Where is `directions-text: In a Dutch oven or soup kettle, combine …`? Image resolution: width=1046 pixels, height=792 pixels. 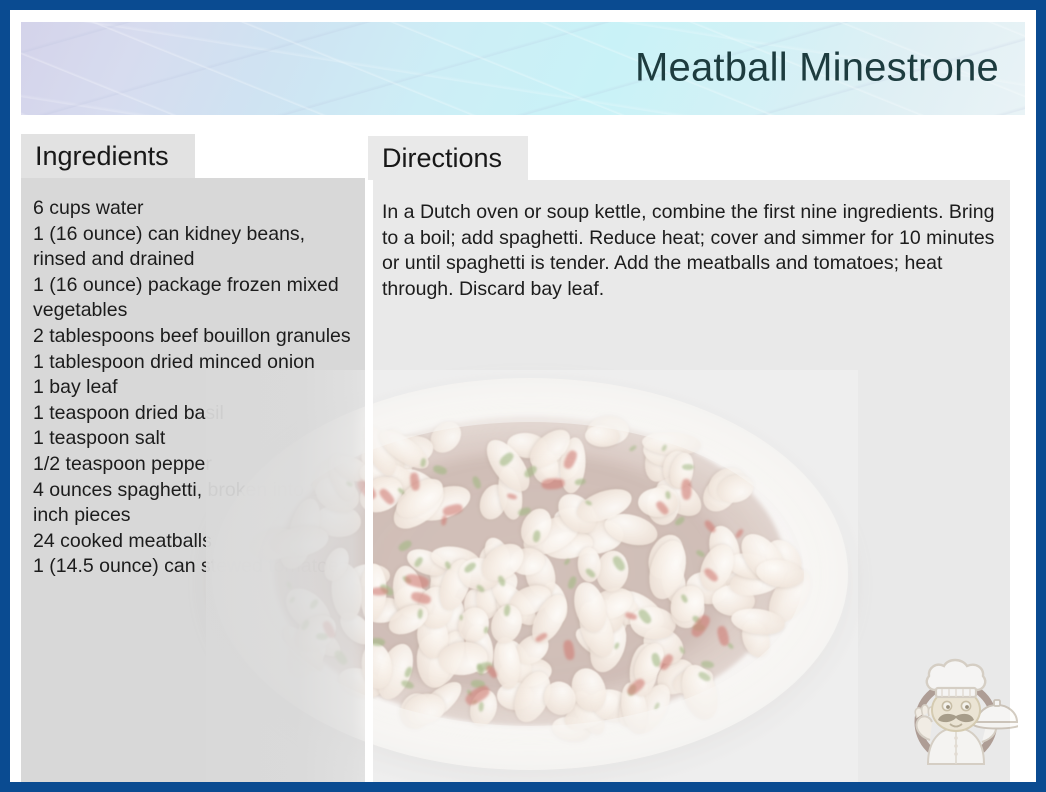 directions-text: In a Dutch oven or soup kettle, combine … is located at coordinates (688, 250).